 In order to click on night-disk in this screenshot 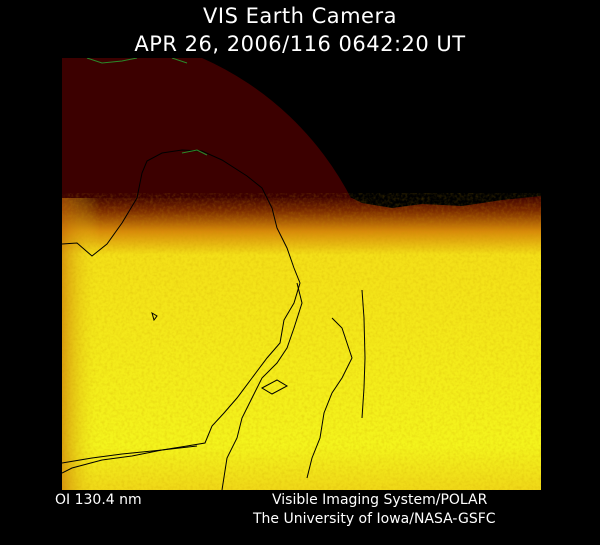, I will do `click(207, 133)`.